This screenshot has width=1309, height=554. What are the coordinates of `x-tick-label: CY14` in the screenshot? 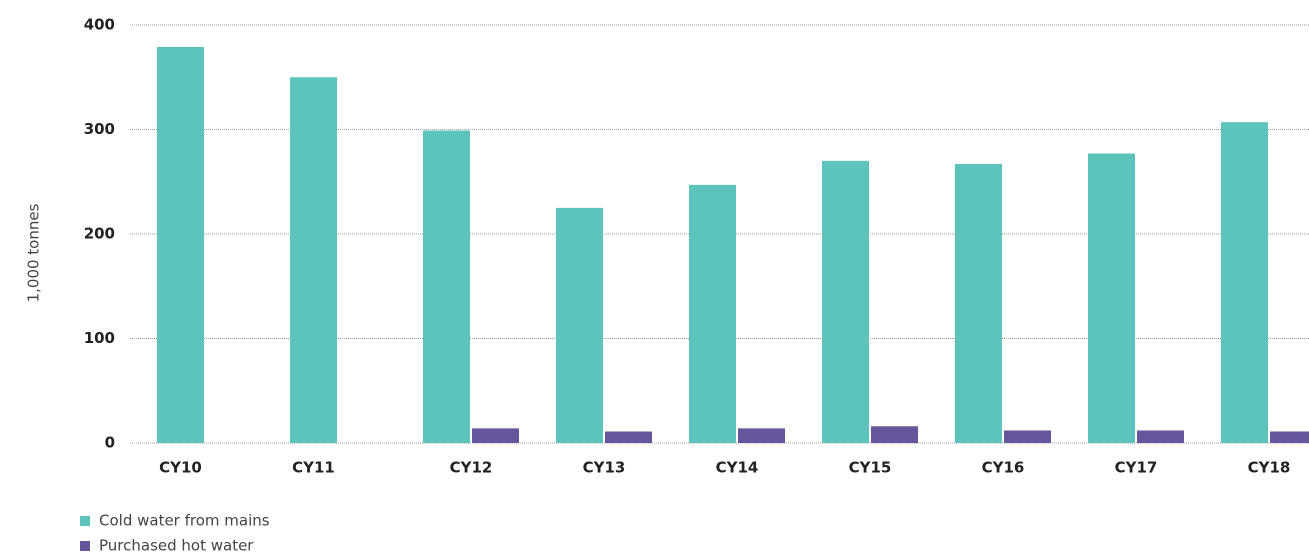 It's located at (737, 468).